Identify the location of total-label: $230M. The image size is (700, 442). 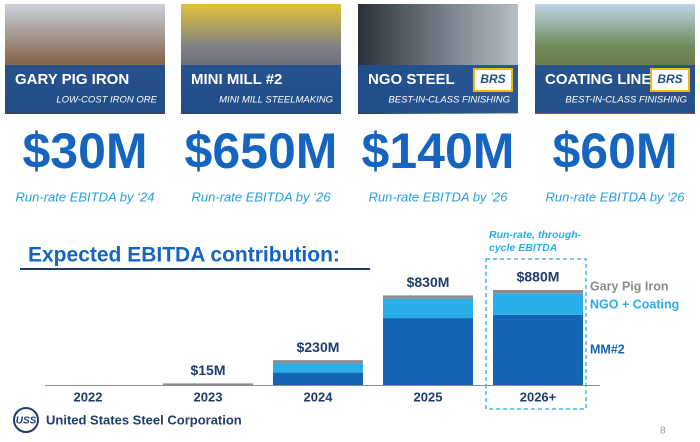
(318, 347).